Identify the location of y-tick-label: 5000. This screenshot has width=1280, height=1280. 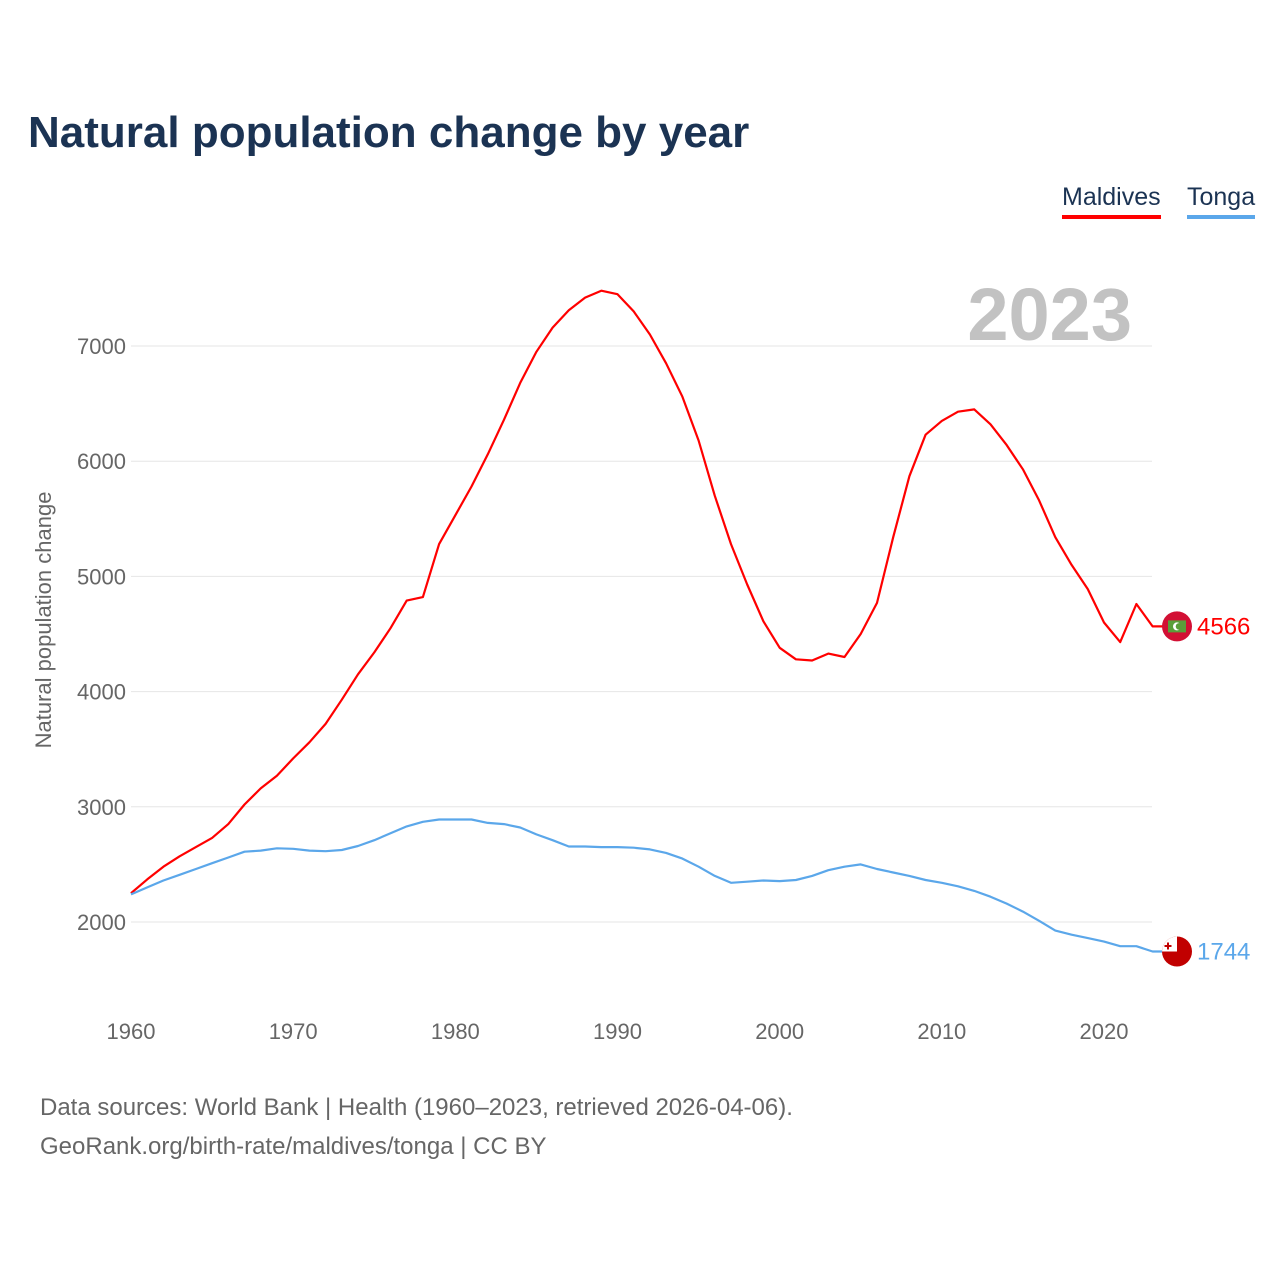
(101, 576).